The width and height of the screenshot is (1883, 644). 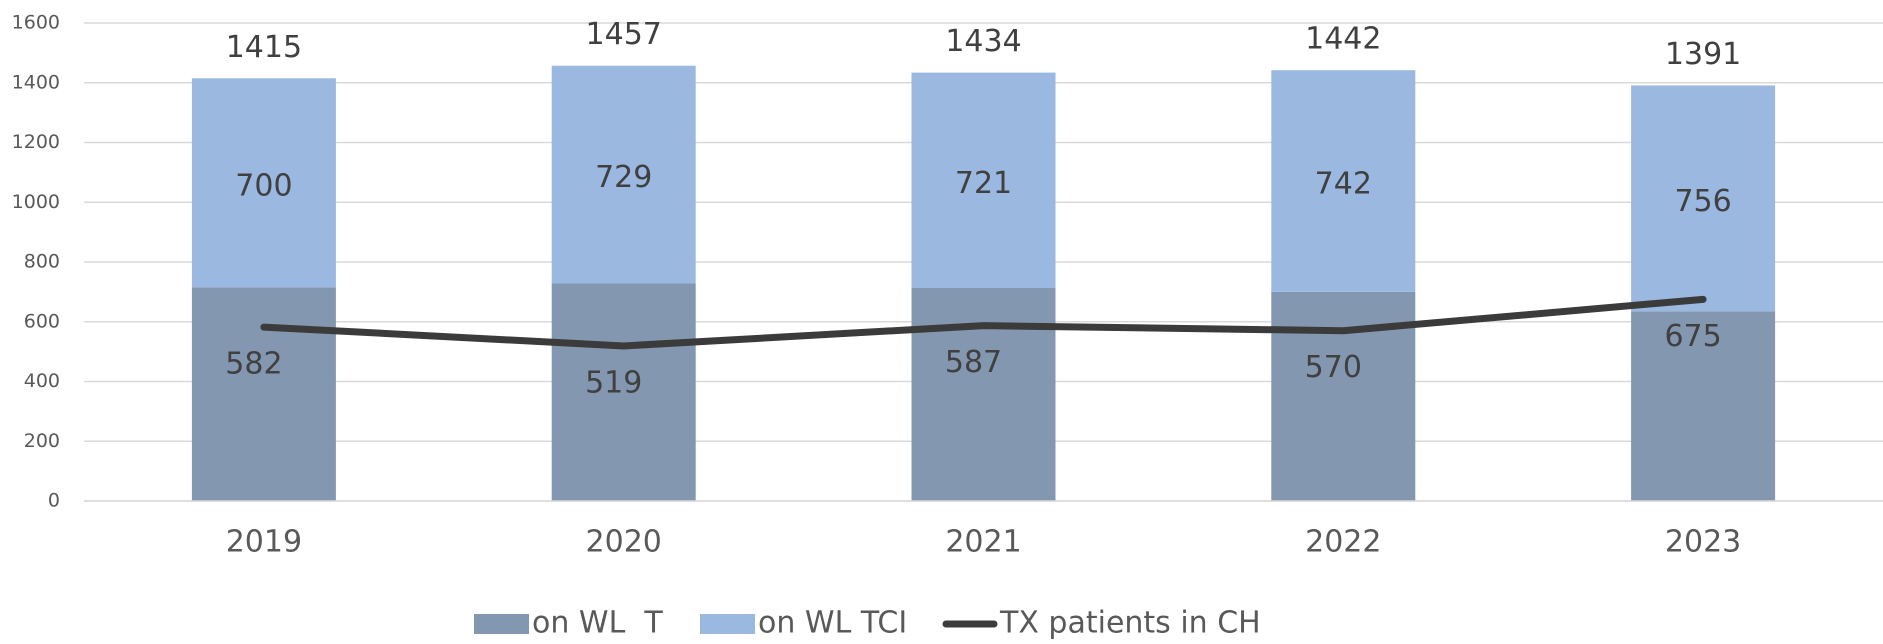 What do you see at coordinates (597, 623) in the screenshot?
I see `legend-label: on WL T` at bounding box center [597, 623].